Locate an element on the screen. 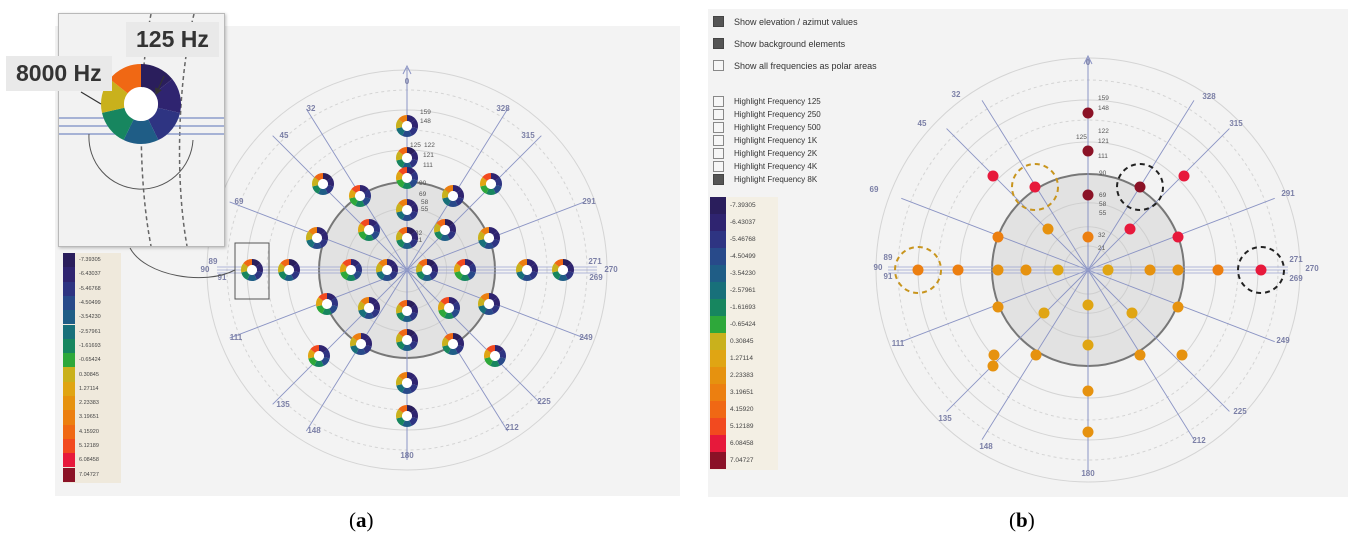 This screenshot has width=1357, height=540. spoke-line is located at coordinates (1017, 340).